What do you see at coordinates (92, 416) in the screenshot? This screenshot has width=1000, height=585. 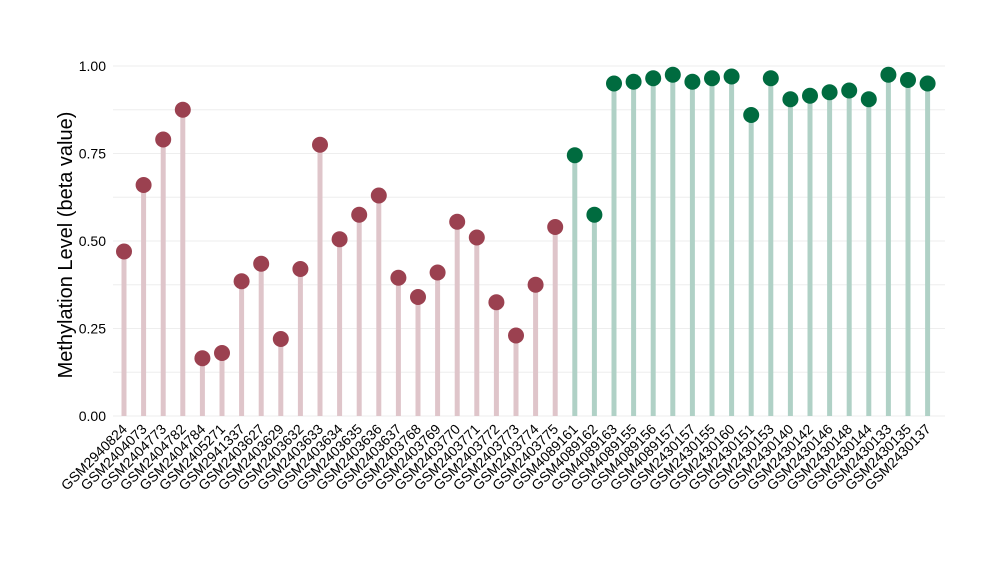 I see `y-tick-label: 0.00` at bounding box center [92, 416].